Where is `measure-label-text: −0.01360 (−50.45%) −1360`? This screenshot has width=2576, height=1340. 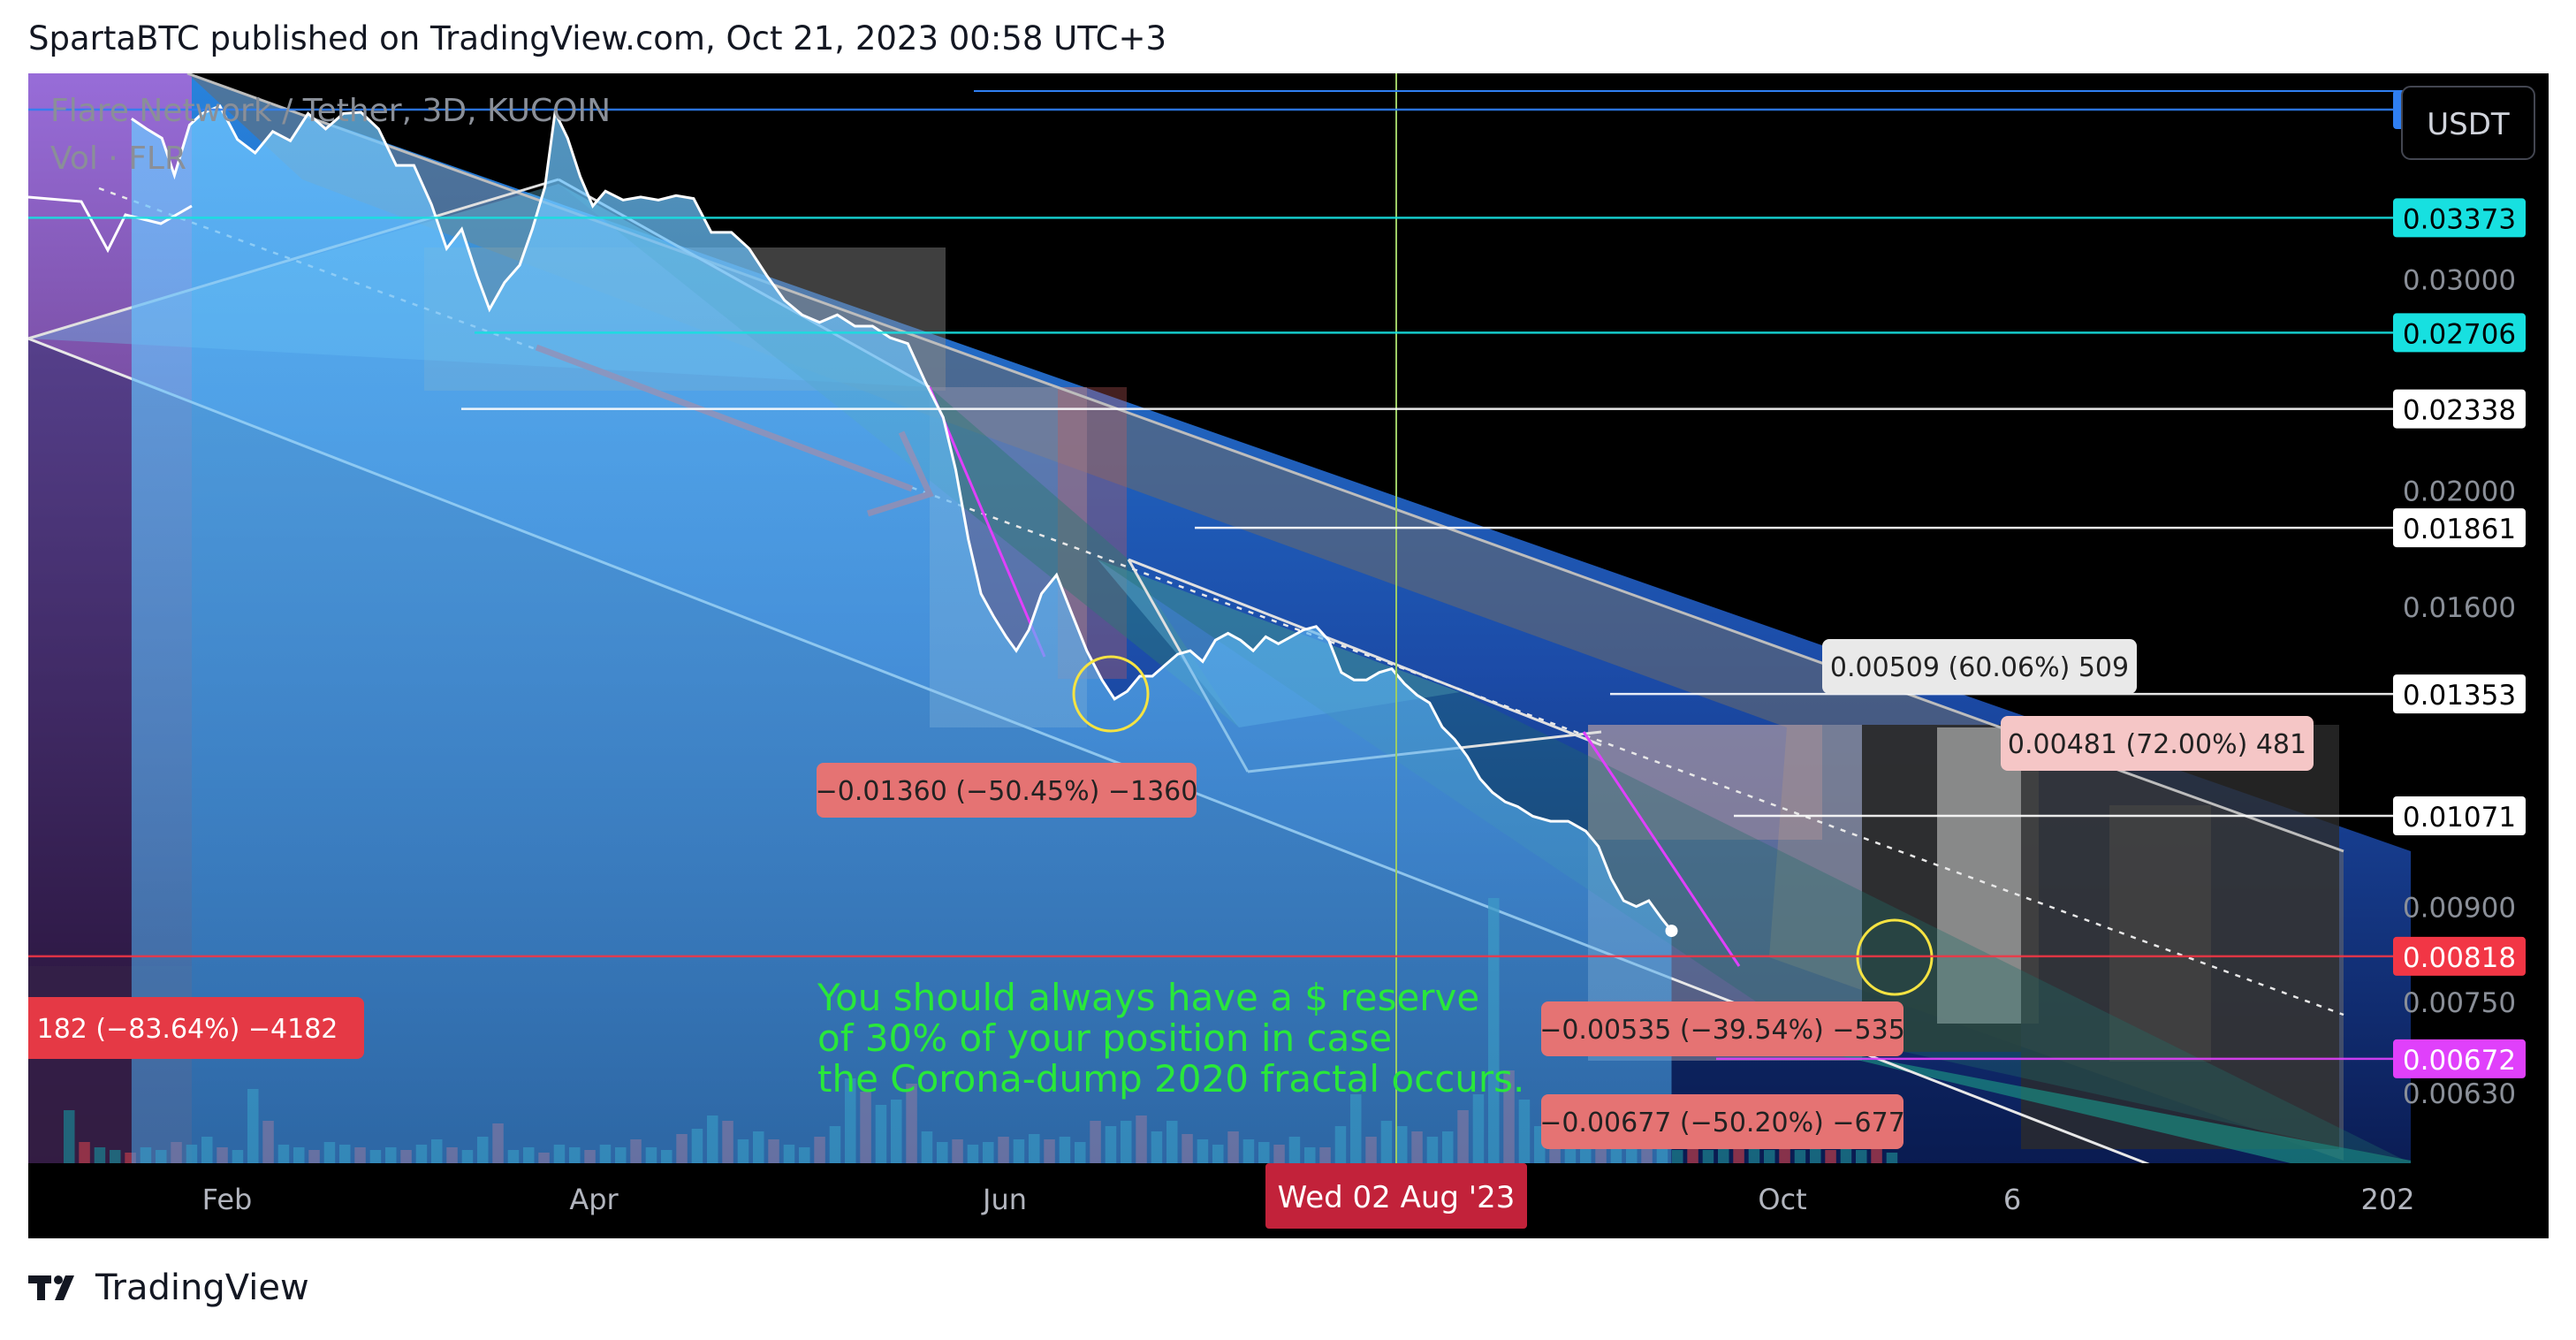 measure-label-text: −0.01360 (−50.45%) −1360 is located at coordinates (1007, 791).